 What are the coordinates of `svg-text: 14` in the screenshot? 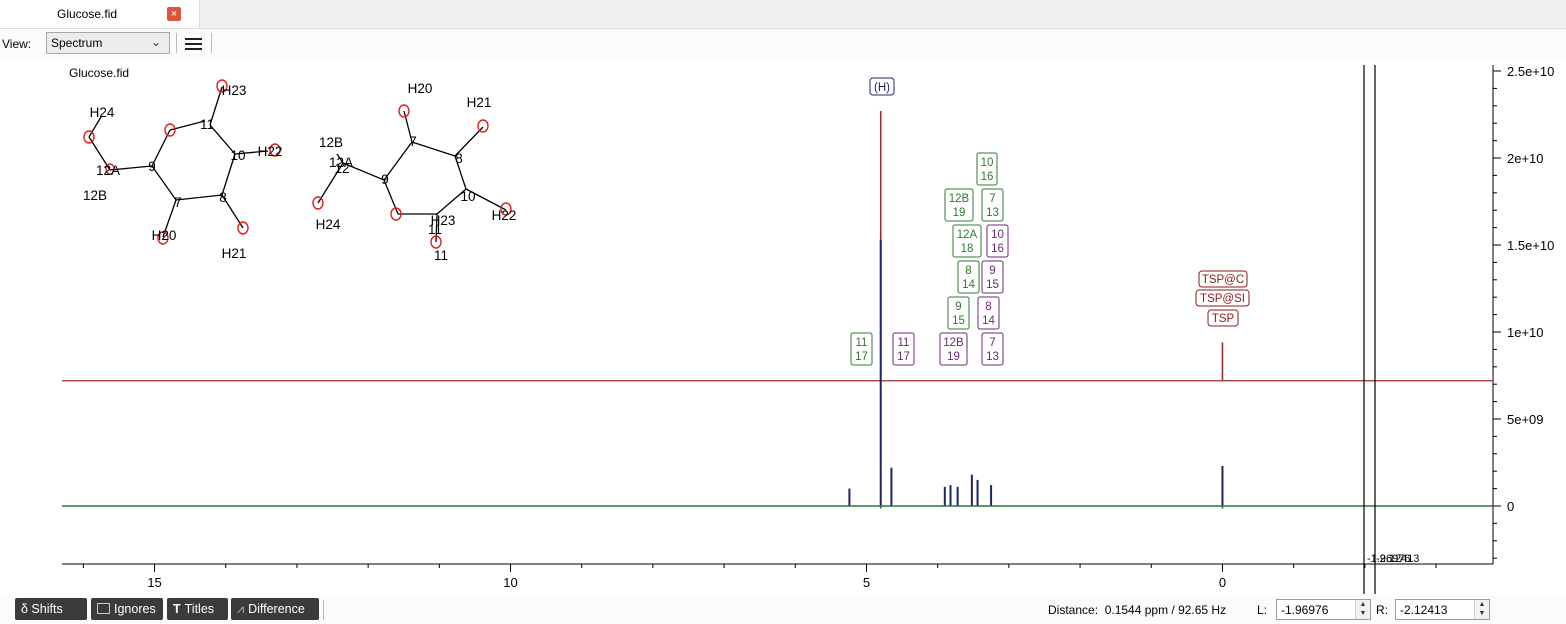 It's located at (988, 321).